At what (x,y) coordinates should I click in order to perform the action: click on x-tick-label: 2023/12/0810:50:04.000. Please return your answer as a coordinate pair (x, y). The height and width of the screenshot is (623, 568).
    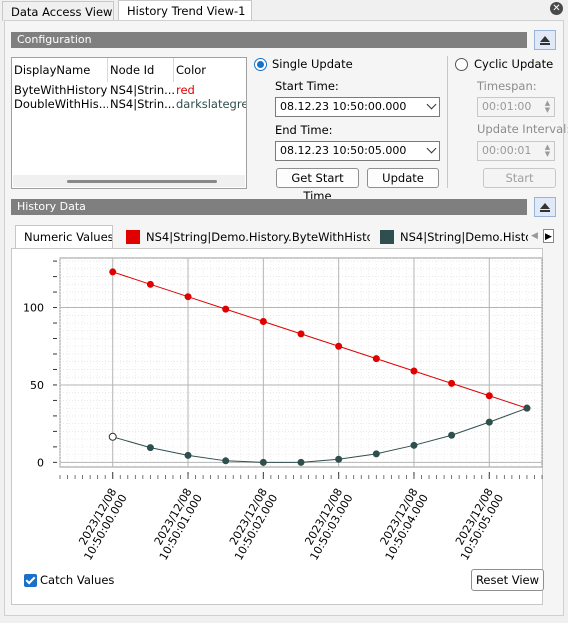
    Looking at the image, I should click on (401, 524).